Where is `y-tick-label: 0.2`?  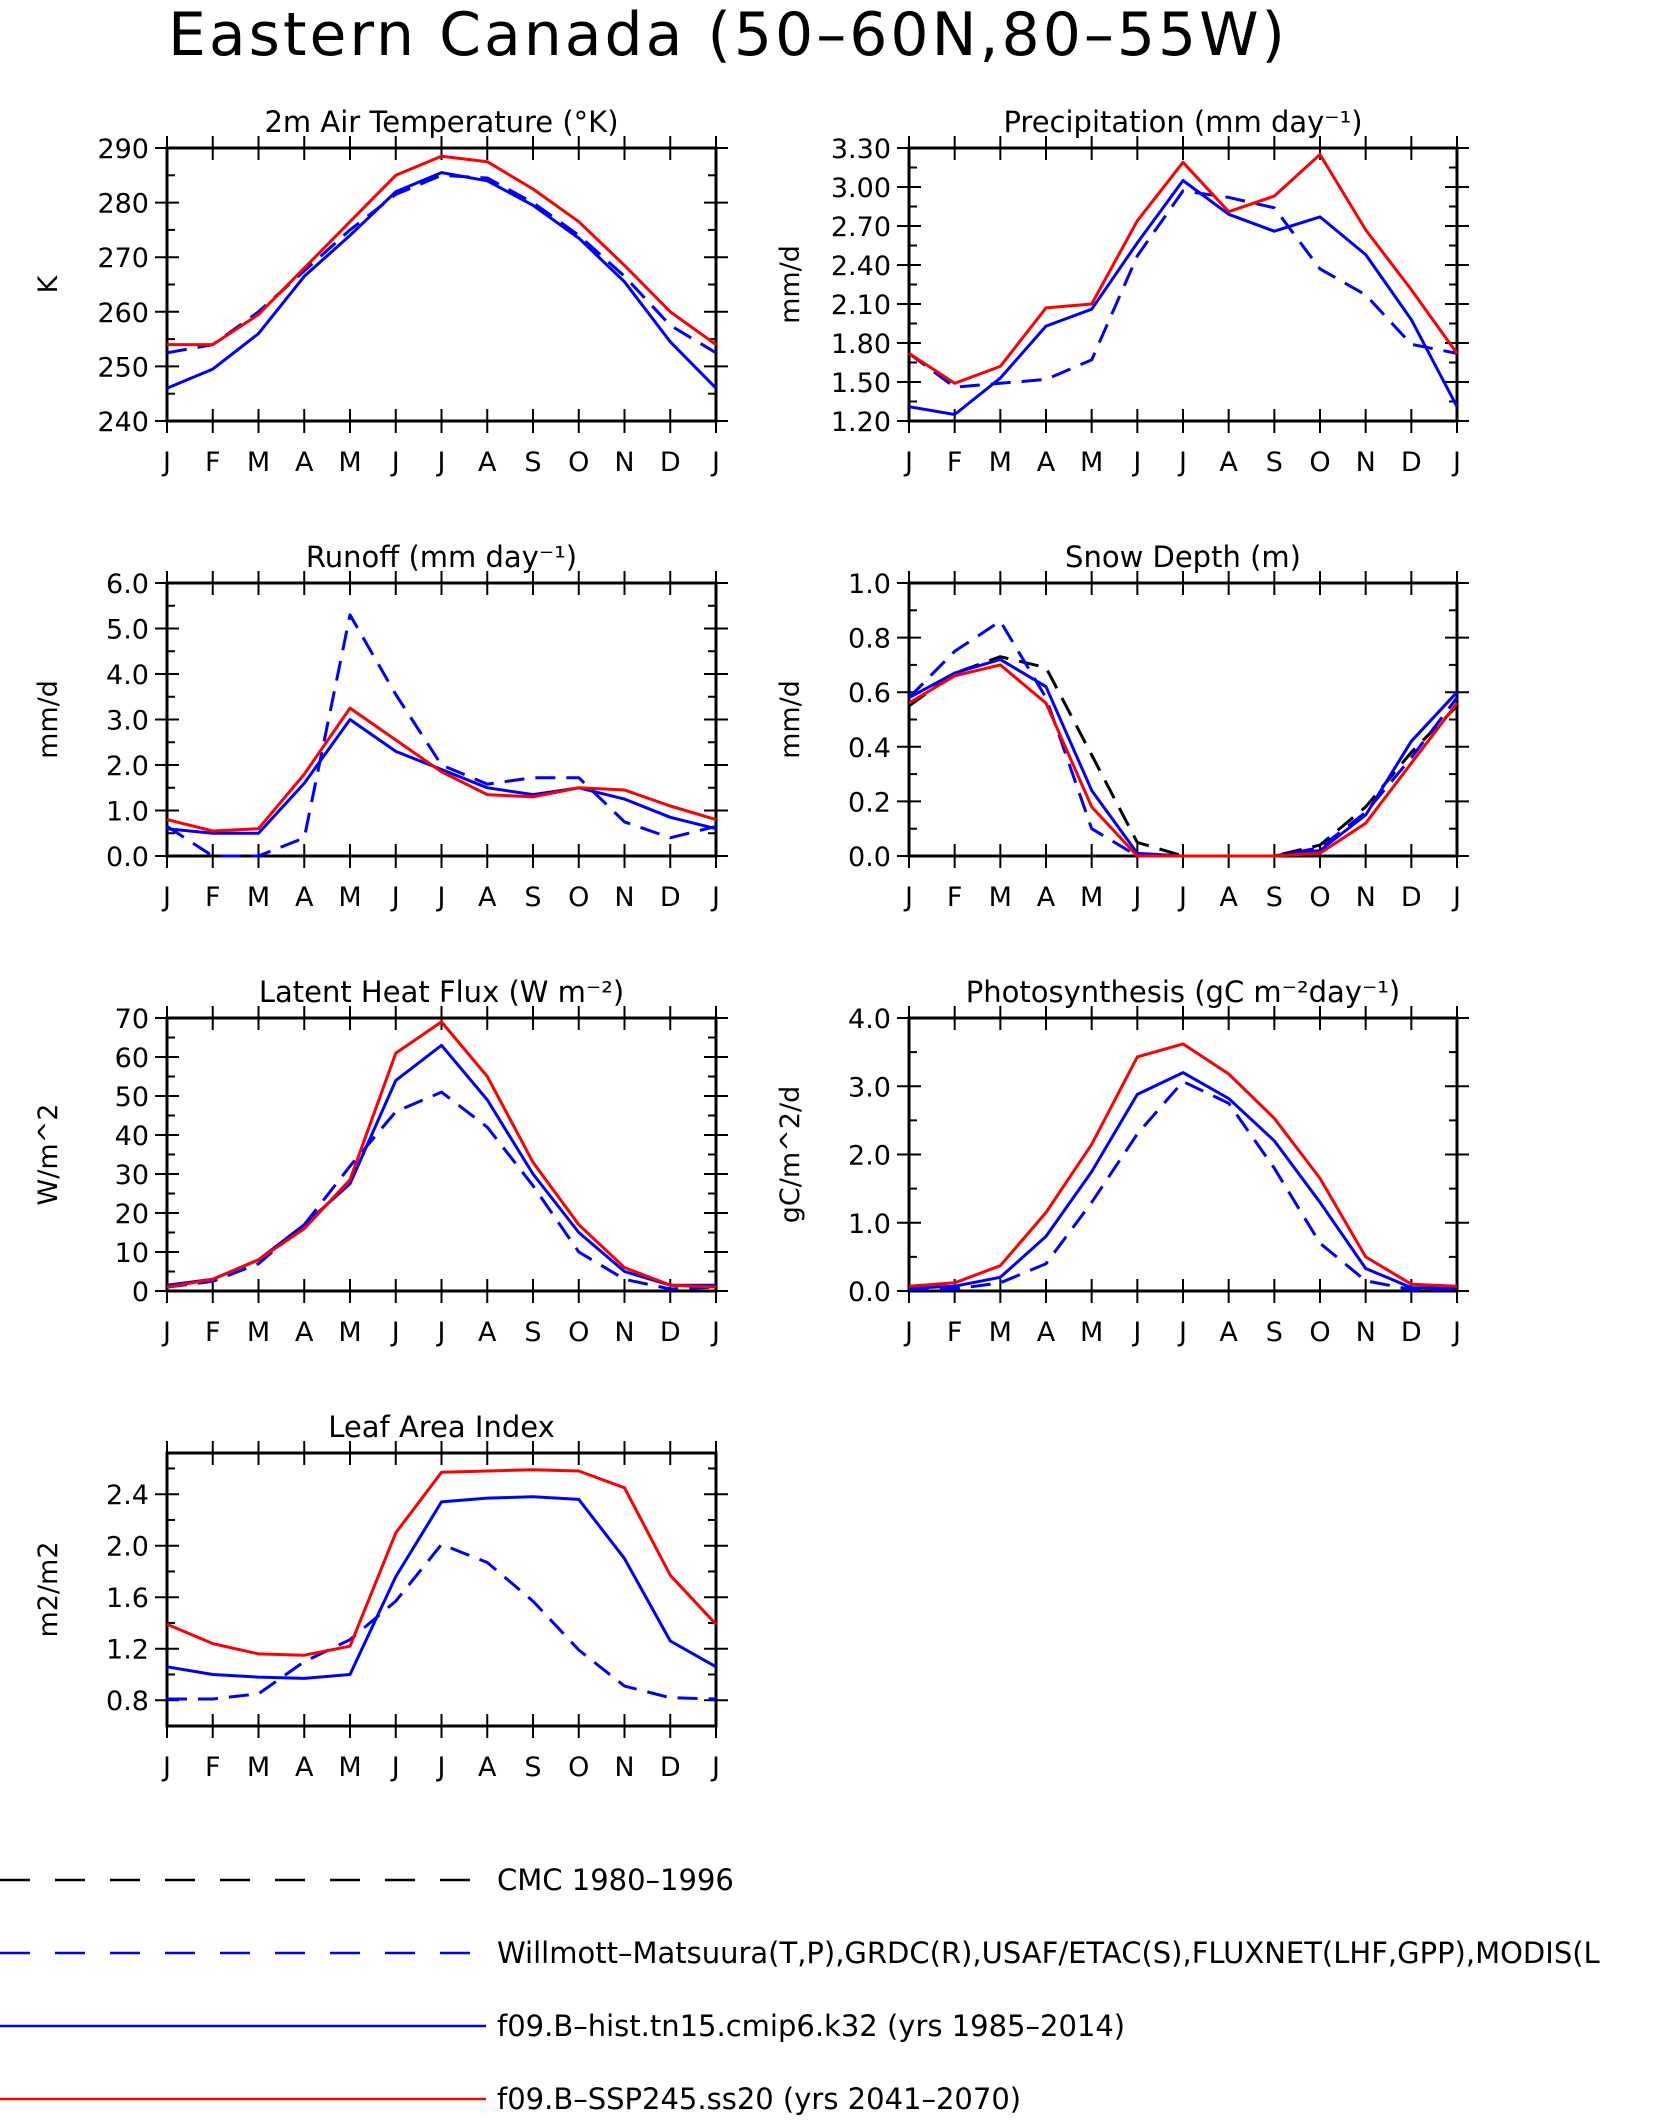
y-tick-label: 0.2 is located at coordinates (869, 802).